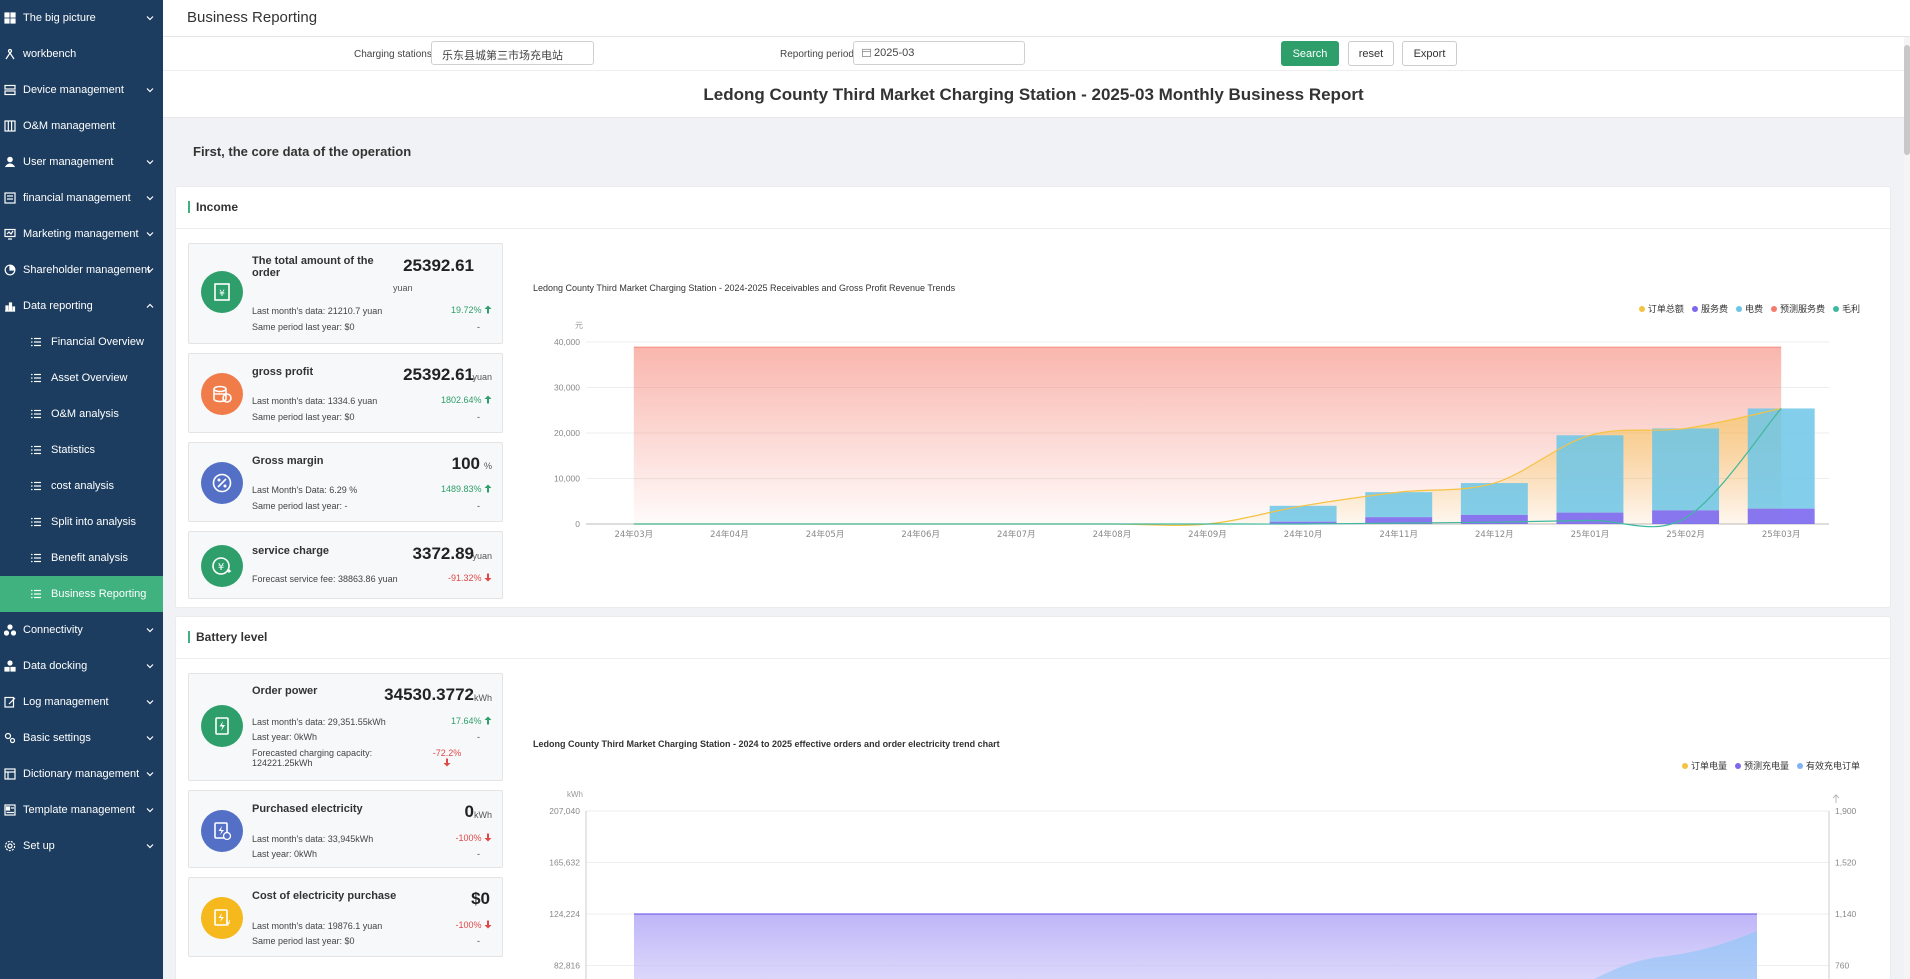 The height and width of the screenshot is (979, 1910). I want to click on sidebar-subitem-cost-analysis: cost analysis, so click(81, 486).